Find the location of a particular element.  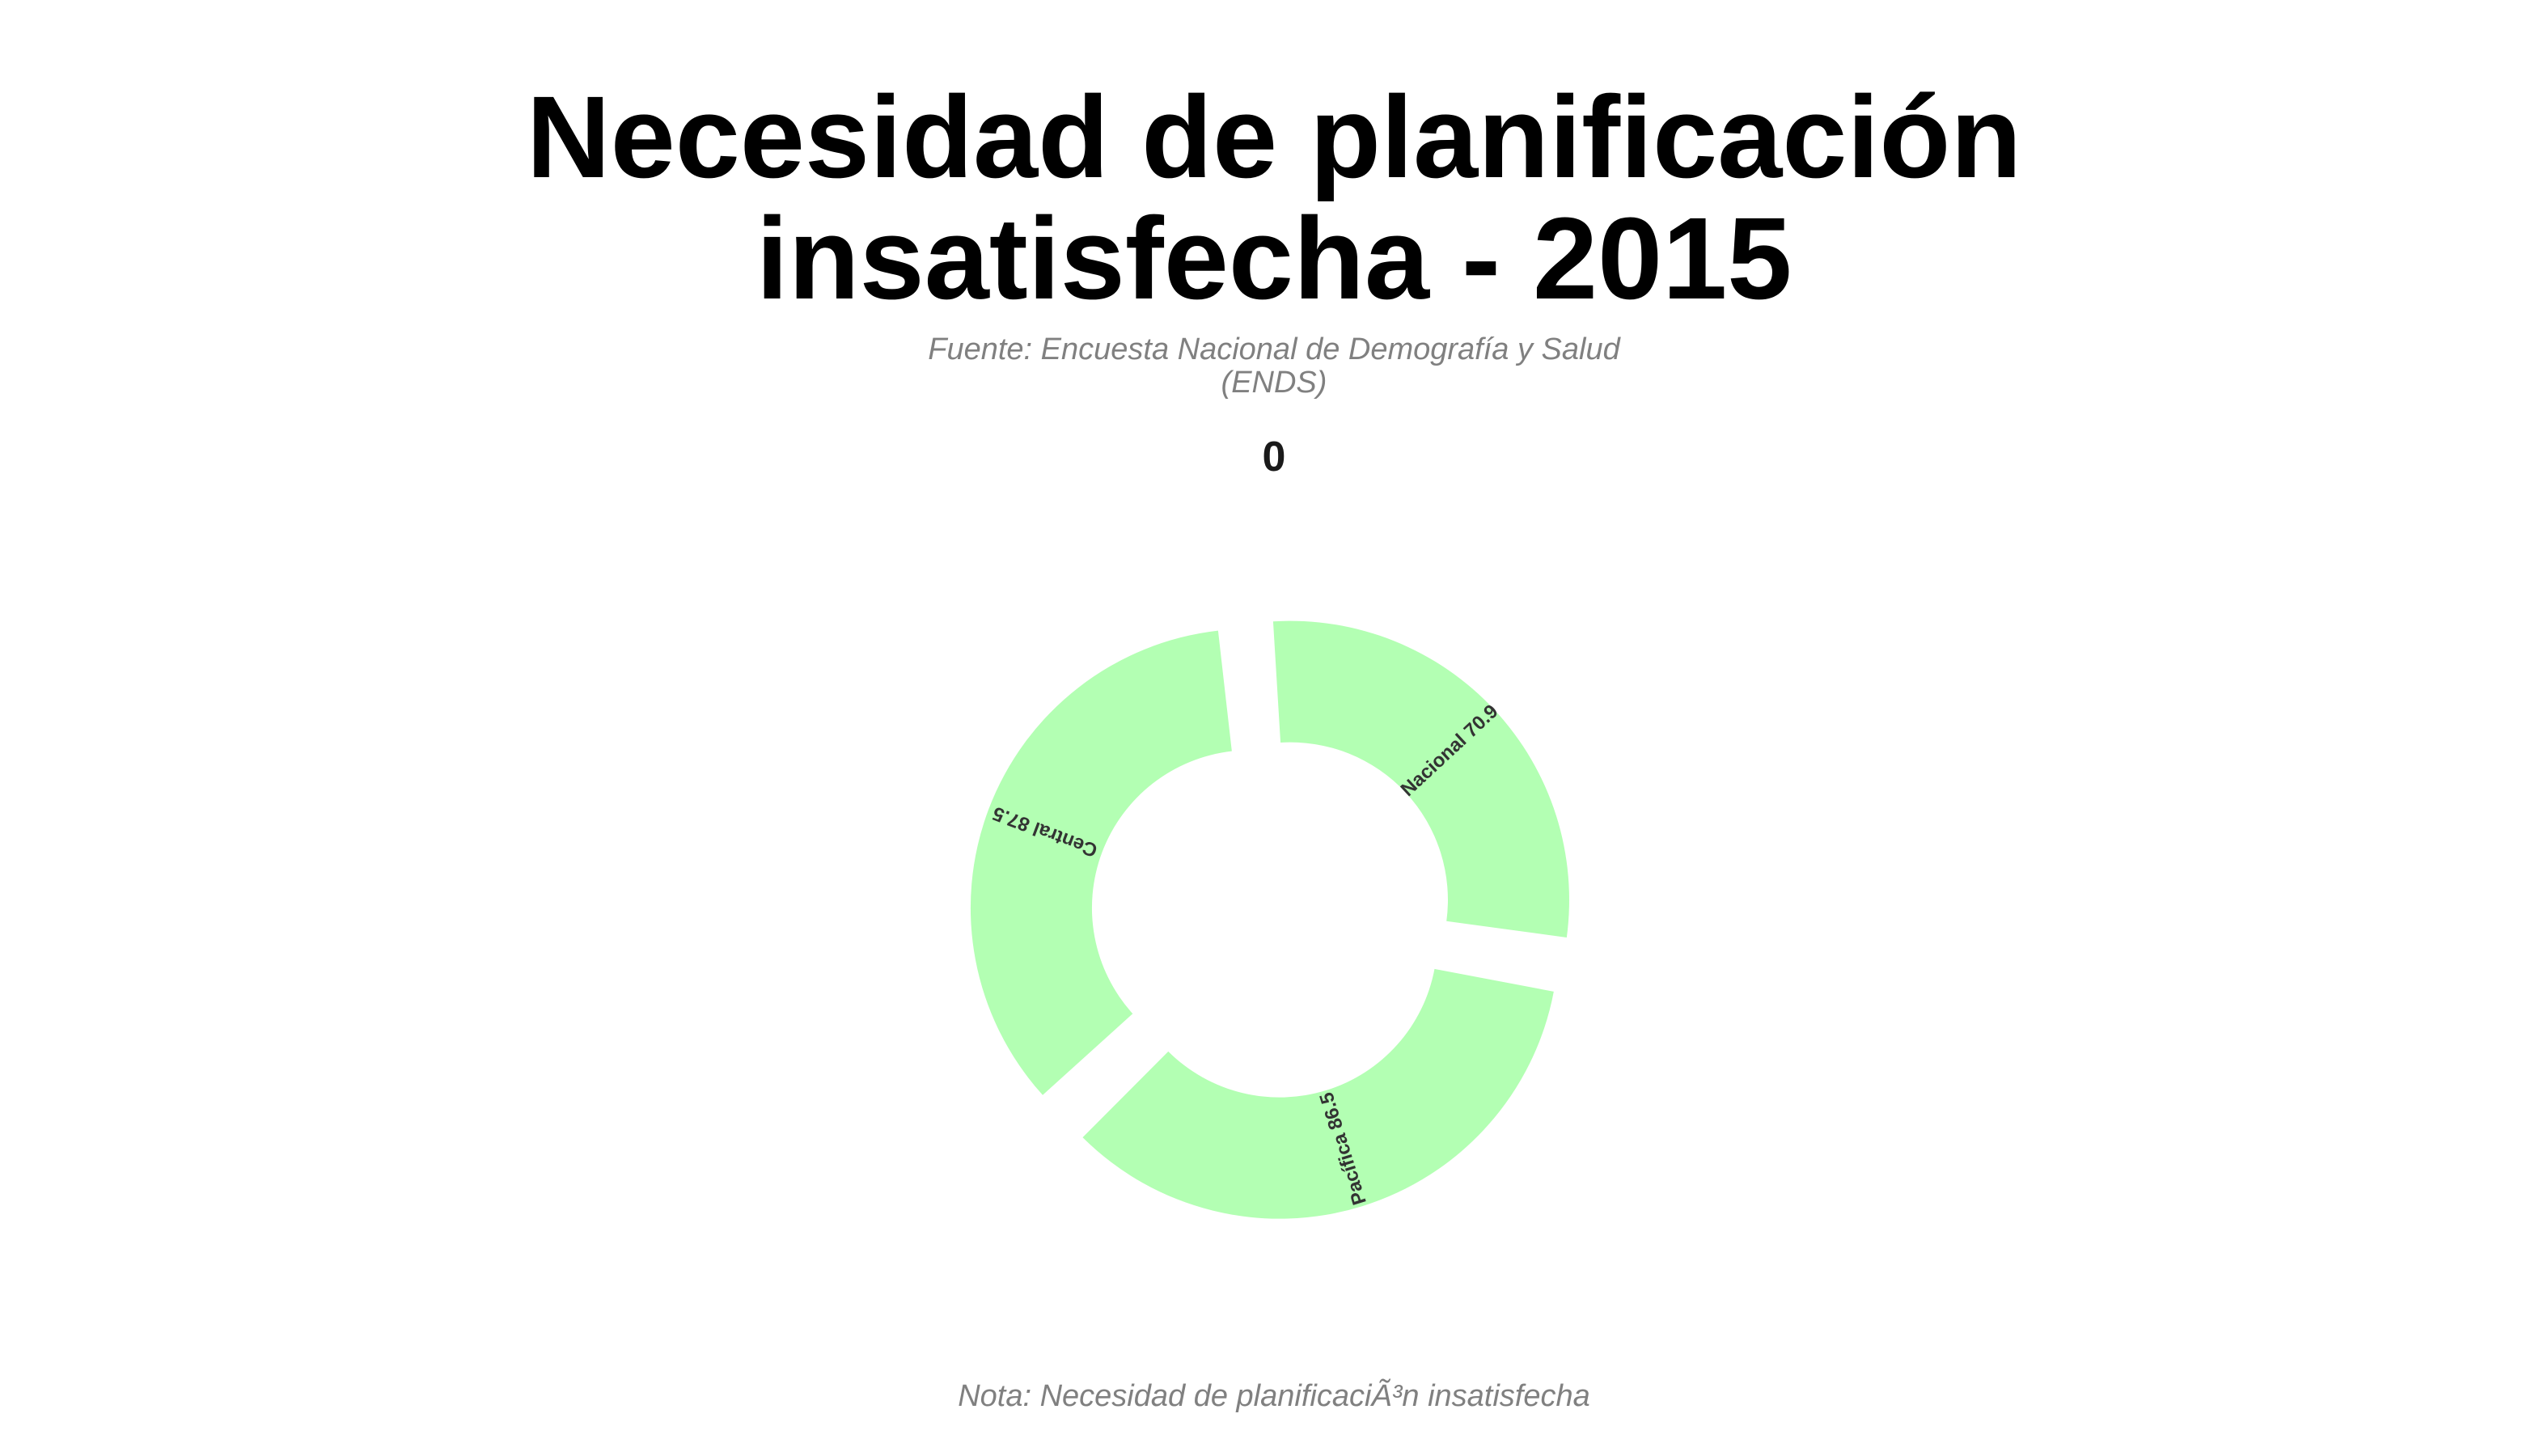

chart-title-line-2: insatisfecha - 2015 is located at coordinates (1274, 258).